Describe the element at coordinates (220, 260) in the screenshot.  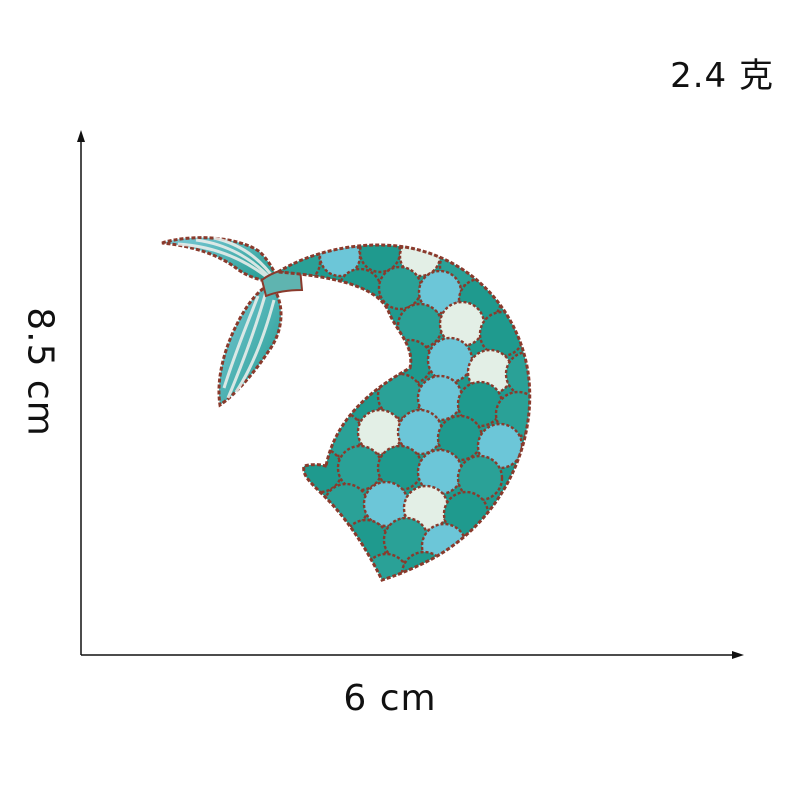
I see `upper-fin` at that location.